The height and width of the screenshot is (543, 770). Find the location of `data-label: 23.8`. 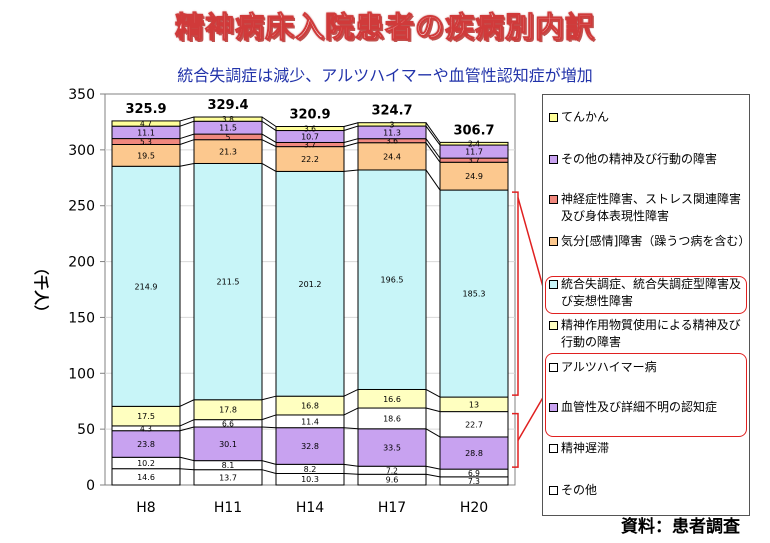

data-label: 23.8 is located at coordinates (146, 444).